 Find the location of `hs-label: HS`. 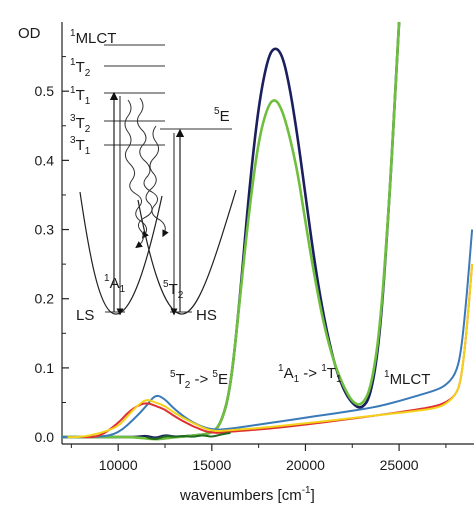

hs-label: HS is located at coordinates (206, 315).